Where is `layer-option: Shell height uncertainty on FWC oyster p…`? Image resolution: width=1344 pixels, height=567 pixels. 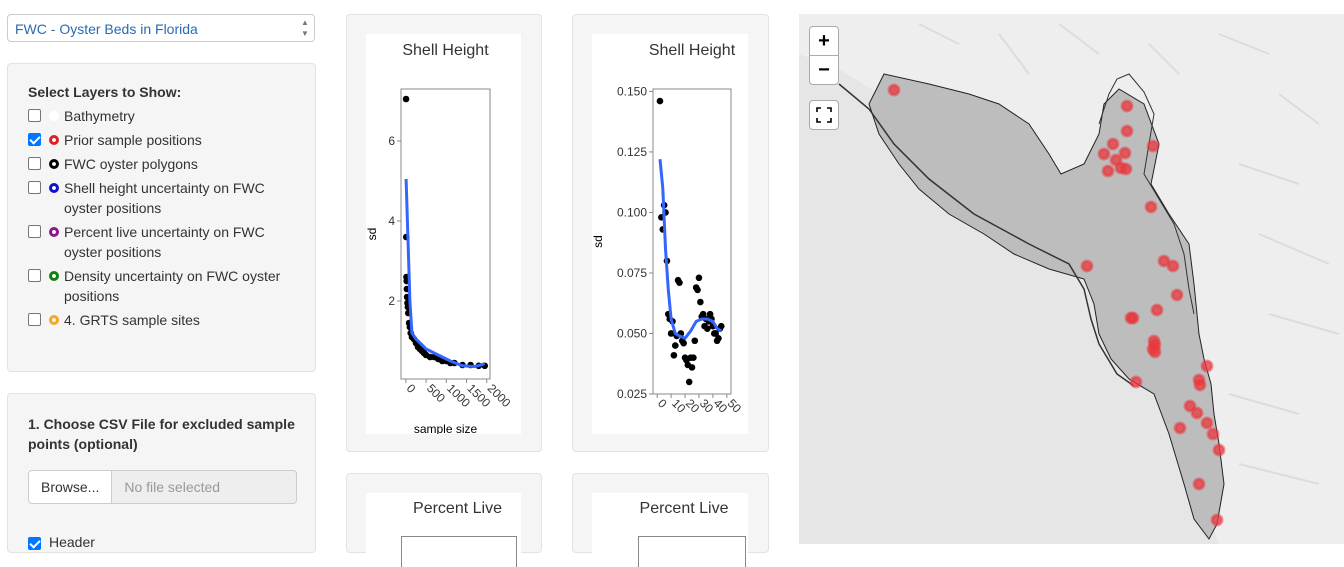 layer-option: Shell height uncertainty on FWC oyster p… is located at coordinates (171, 198).